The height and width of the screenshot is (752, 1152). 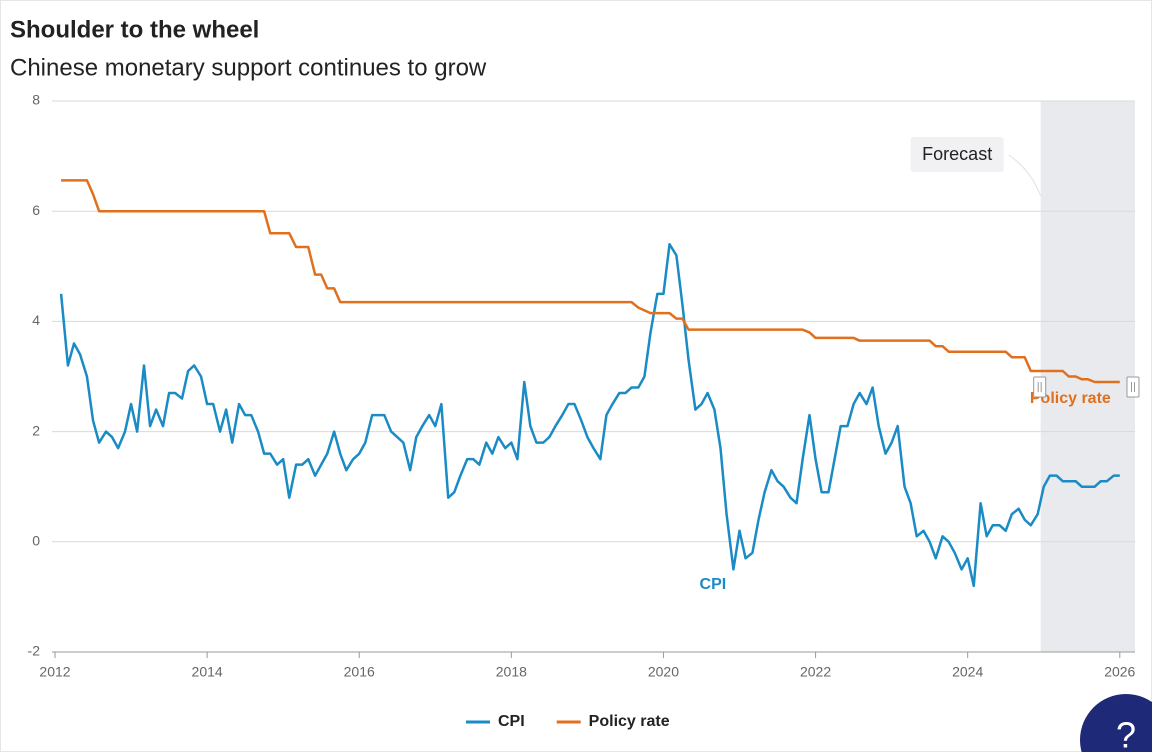 I want to click on help-circle, so click(x=1116, y=723).